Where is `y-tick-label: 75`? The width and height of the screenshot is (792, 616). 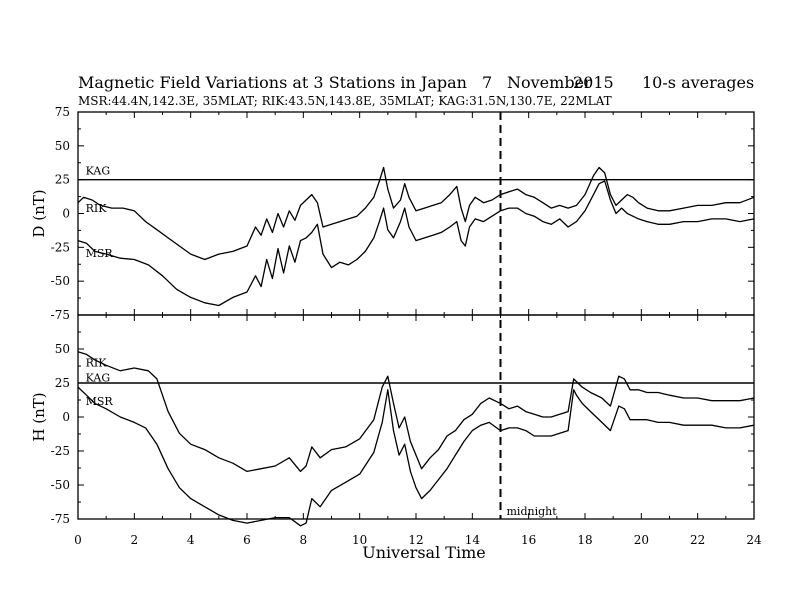 y-tick-label: 75 is located at coordinates (62, 112).